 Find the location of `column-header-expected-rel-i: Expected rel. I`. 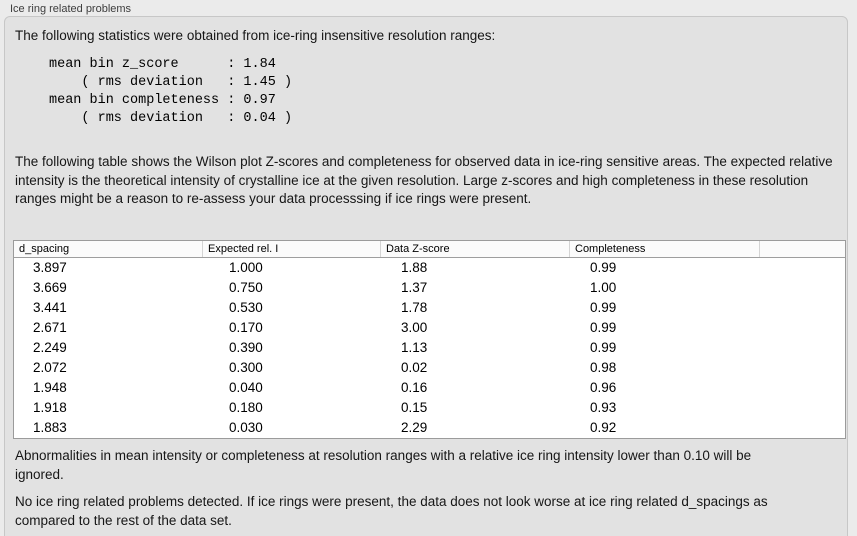

column-header-expected-rel-i: Expected rel. I is located at coordinates (291, 249).